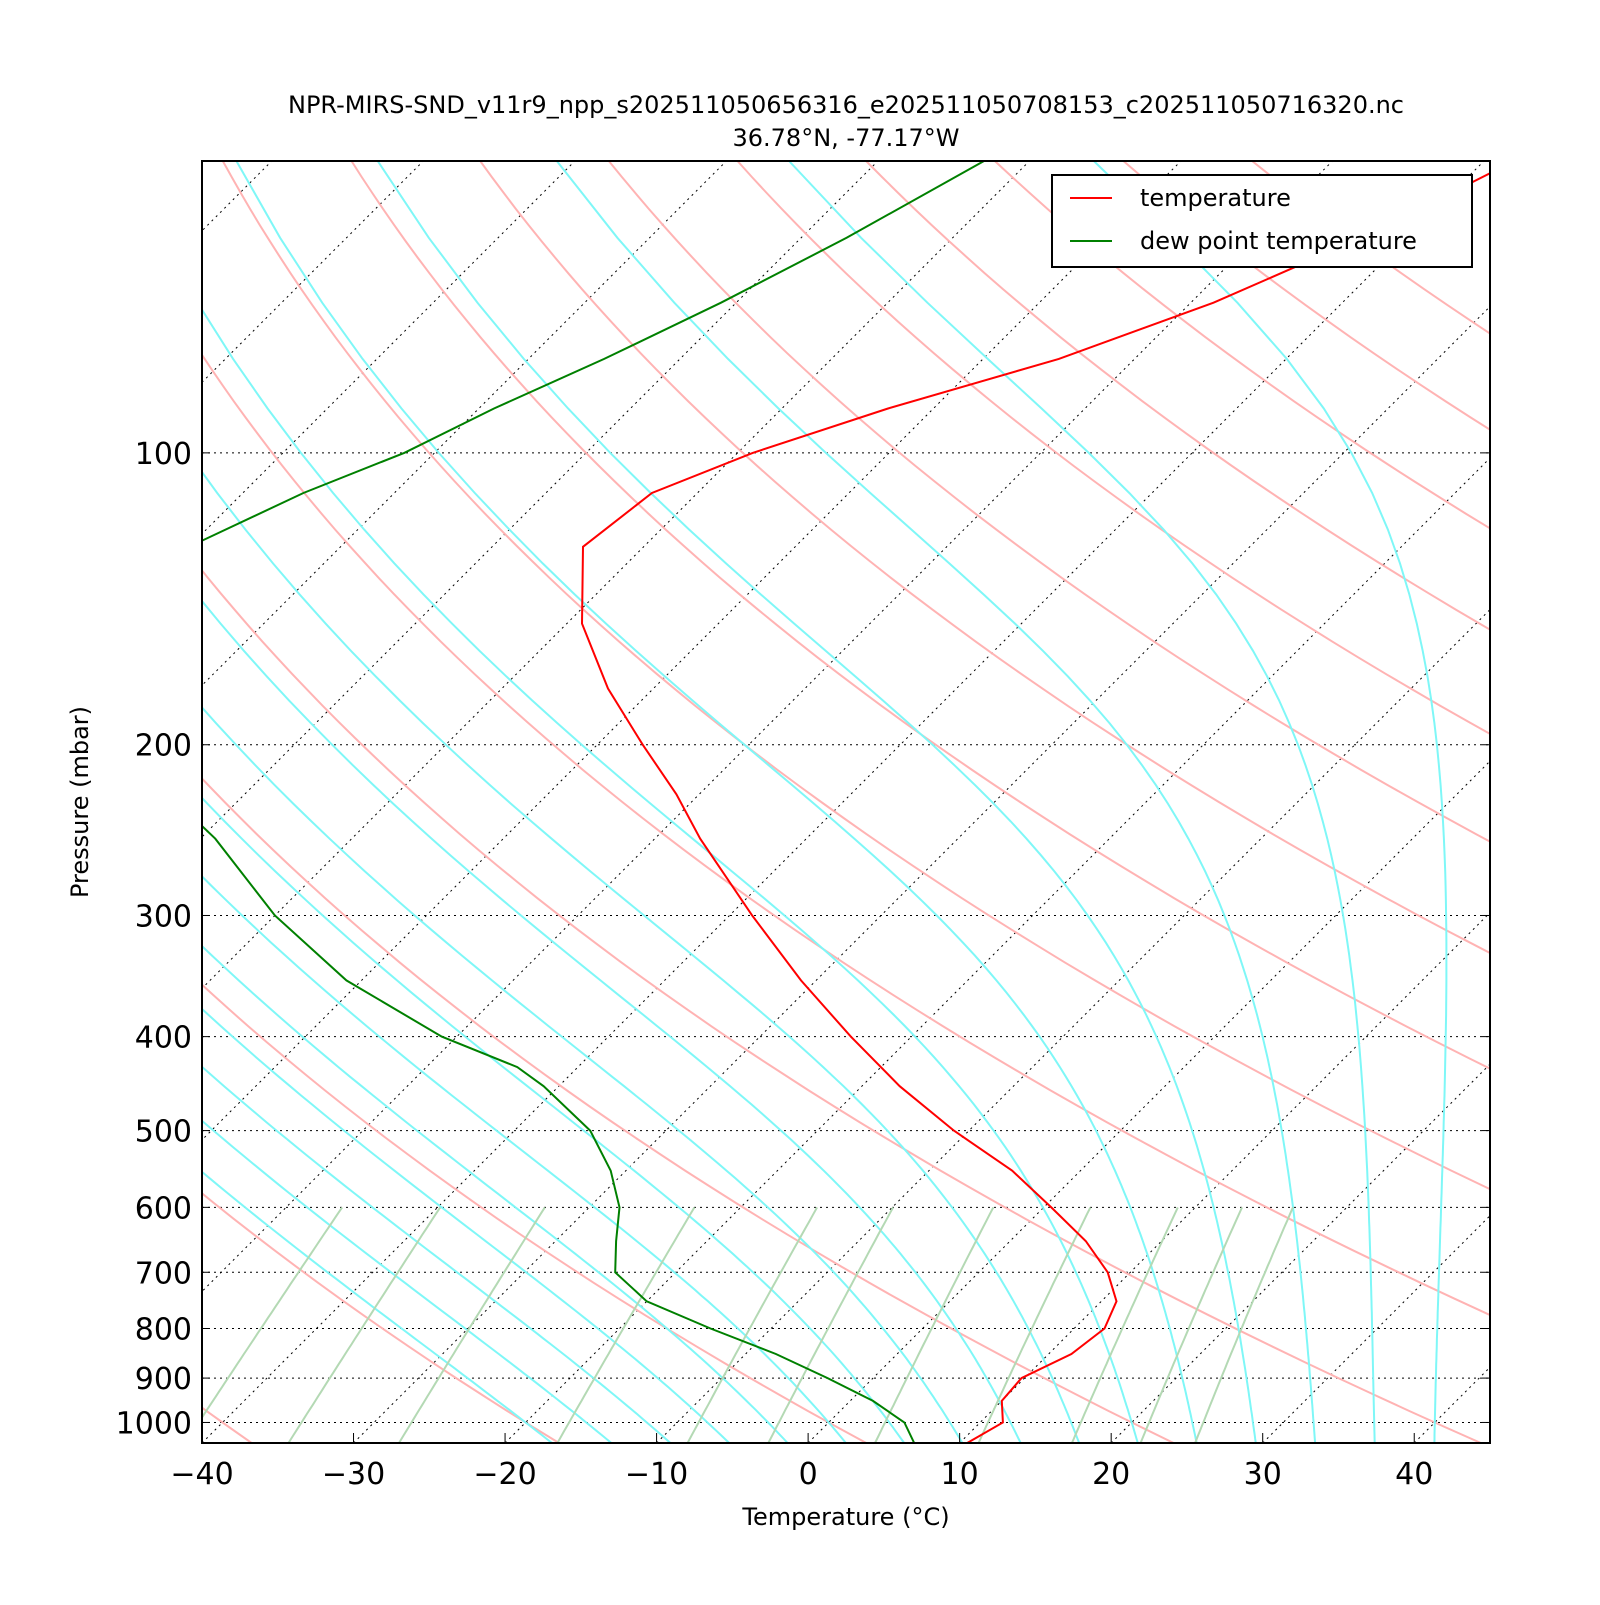  Describe the element at coordinates (845, 138) in the screenshot. I see `chart-subtitle: 36.78°N, -77.17°W` at that location.